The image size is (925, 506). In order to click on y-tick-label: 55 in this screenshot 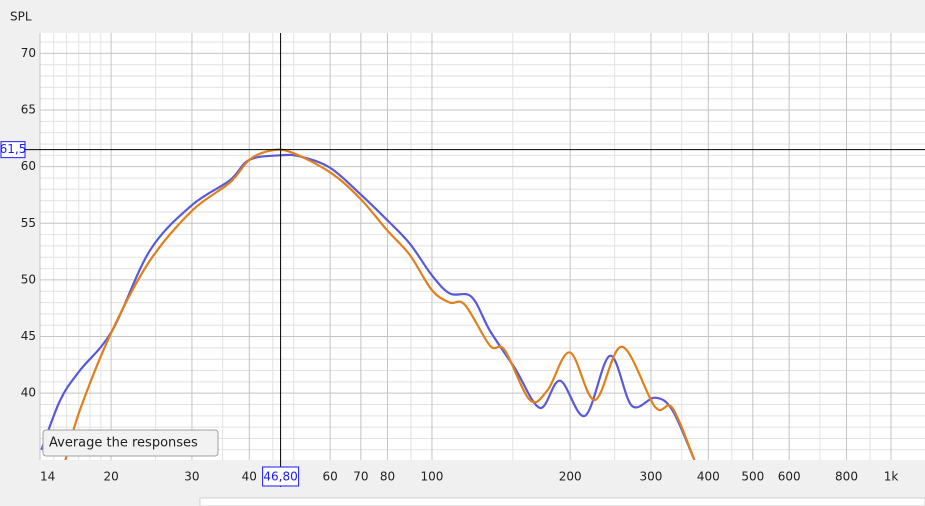, I will do `click(28, 223)`.